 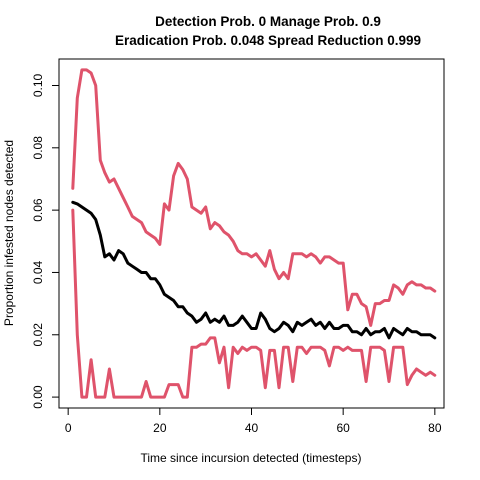 What do you see at coordinates (68, 428) in the screenshot?
I see `x-tick-label: 0` at bounding box center [68, 428].